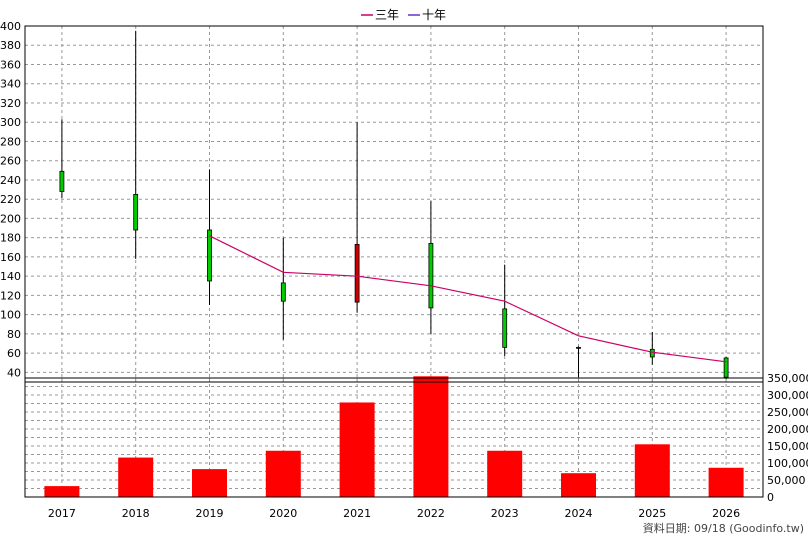 The width and height of the screenshot is (808, 540). I want to click on price-tick-label: 360, so click(10, 64).